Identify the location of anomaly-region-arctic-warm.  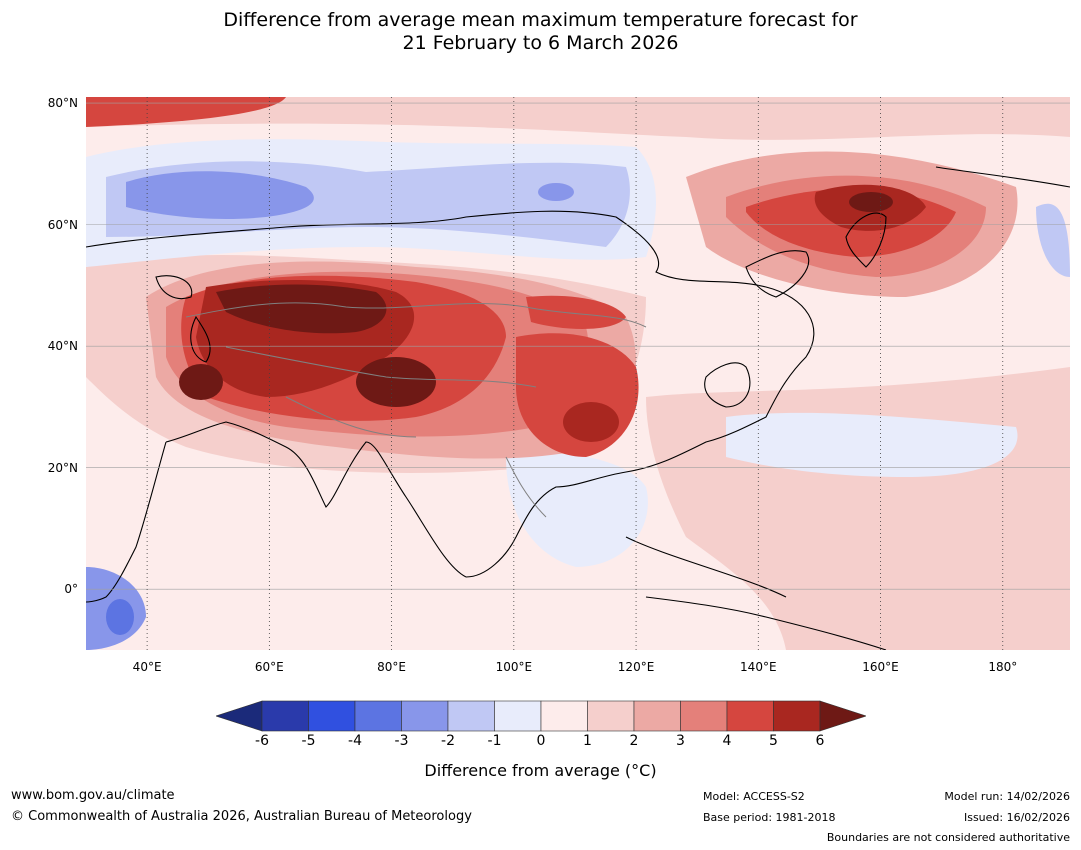
(186, 112).